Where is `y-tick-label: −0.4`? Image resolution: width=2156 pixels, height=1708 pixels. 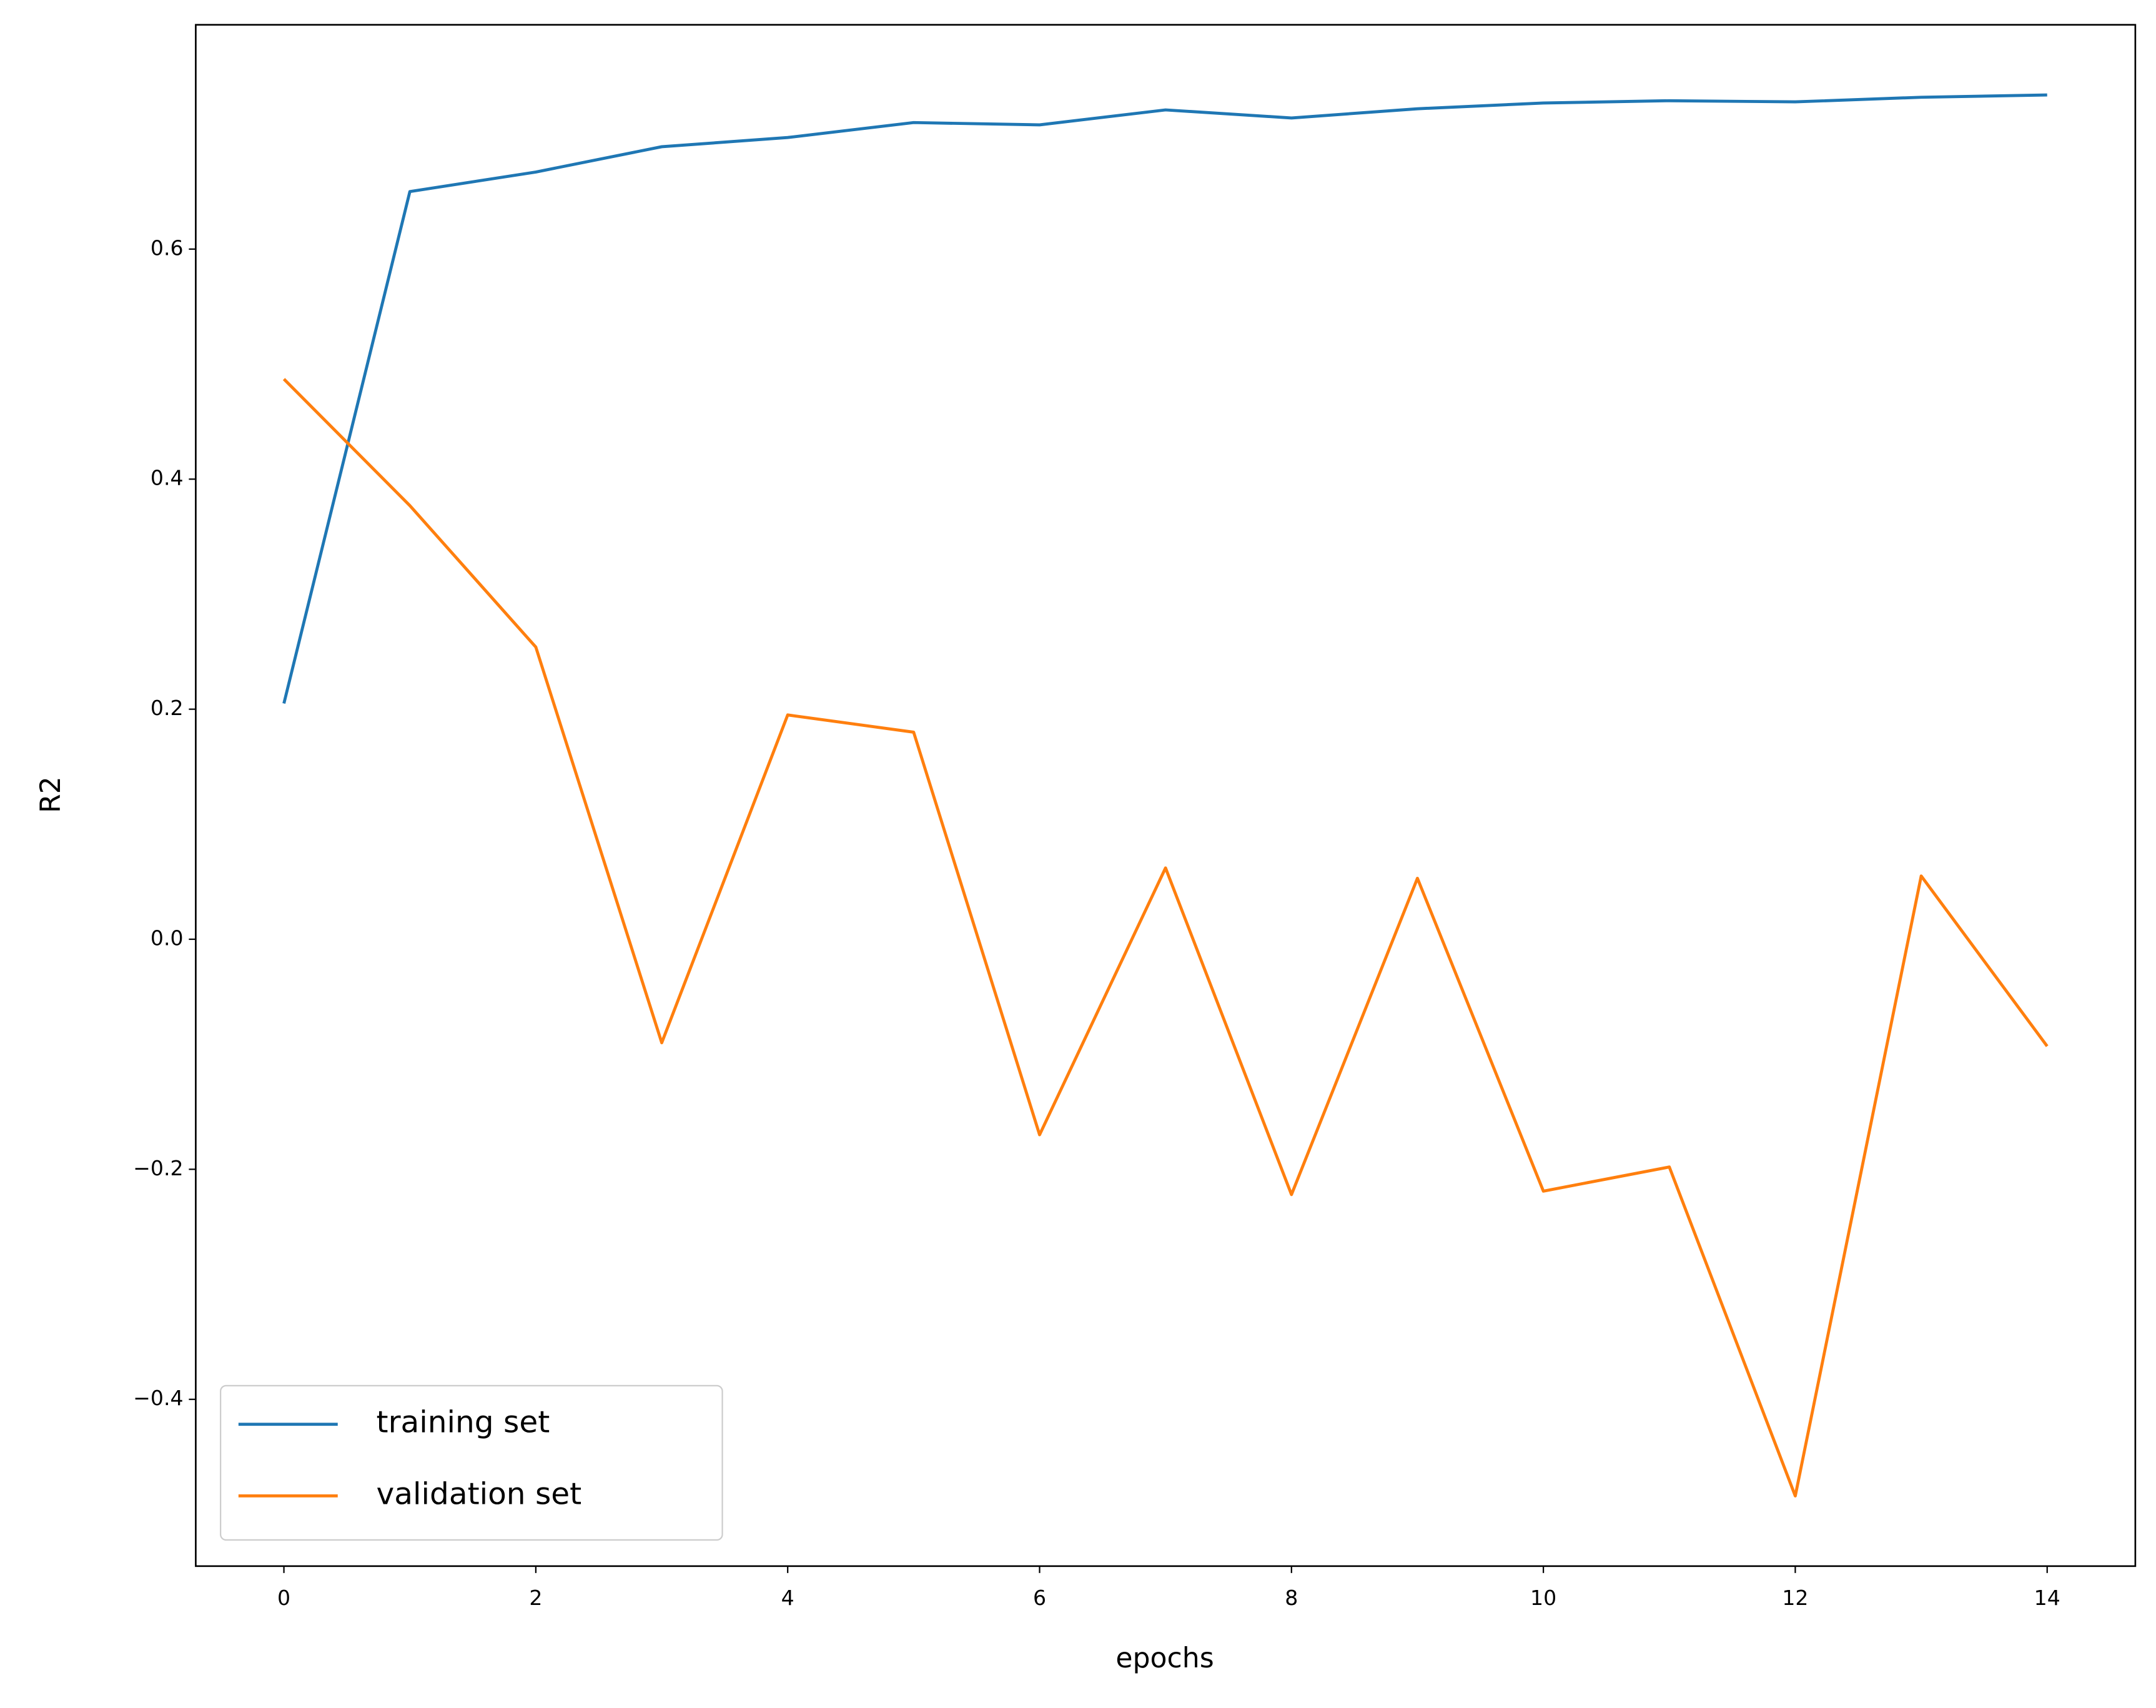 y-tick-label: −0.4 is located at coordinates (158, 1398).